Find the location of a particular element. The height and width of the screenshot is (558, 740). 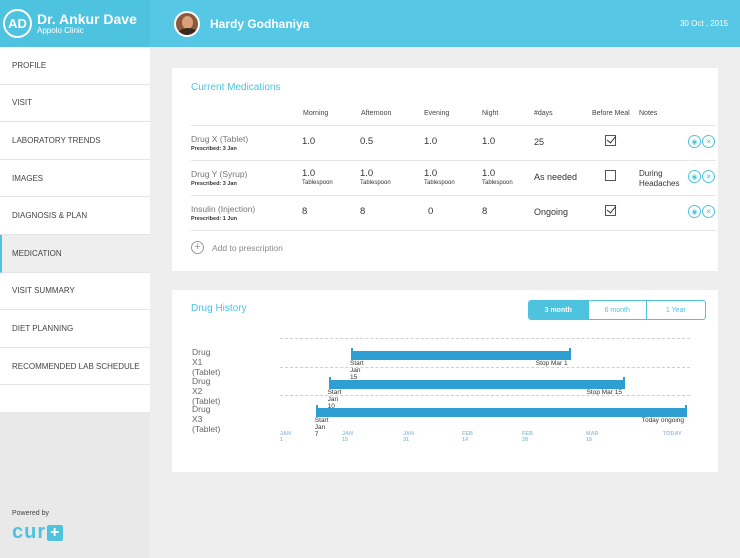

cure-logo-text: cur is located at coordinates (29, 532).